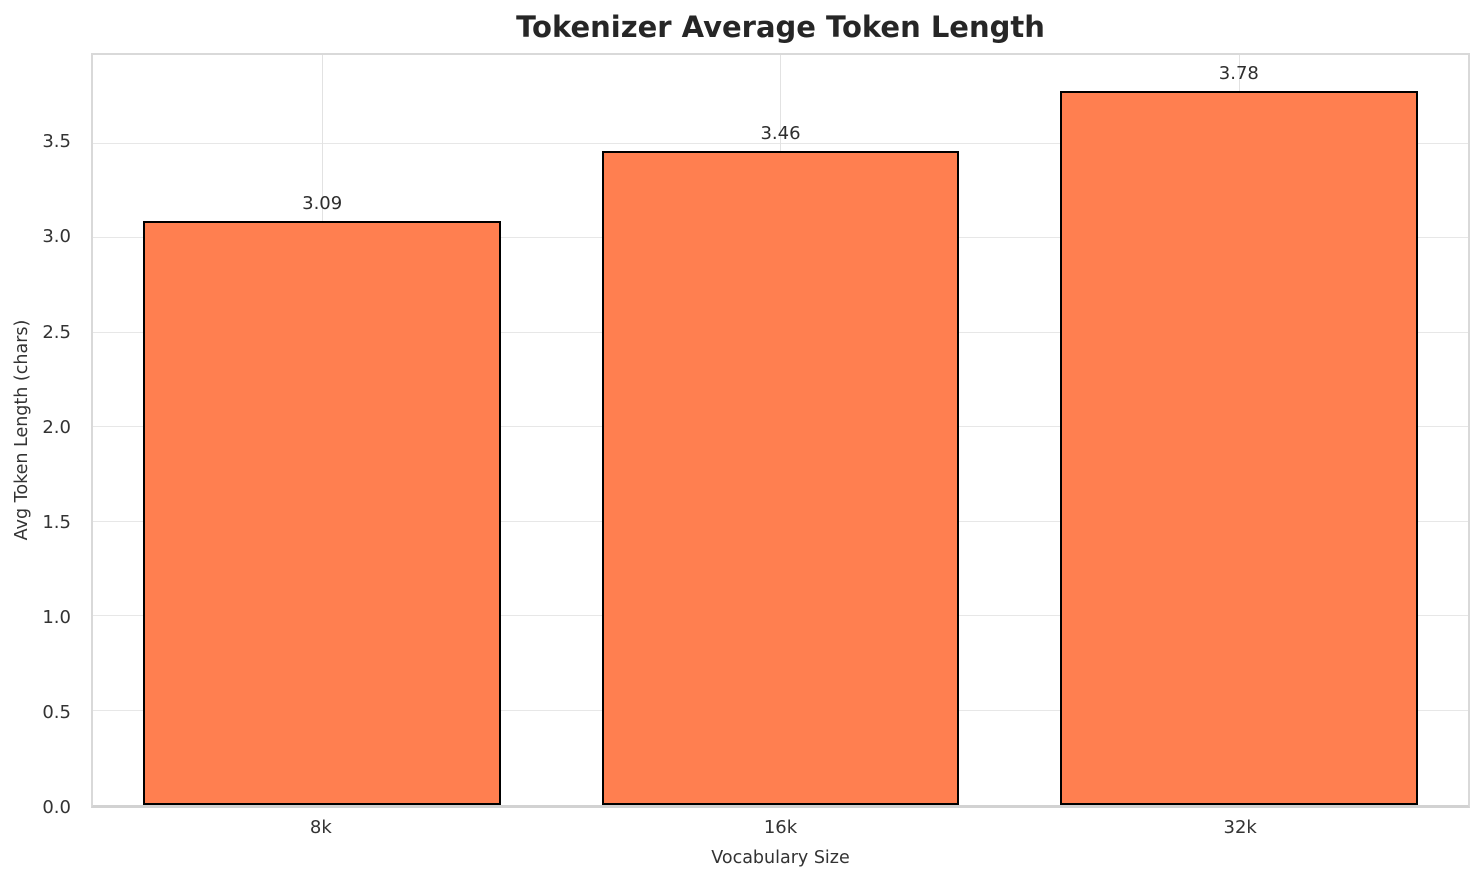  I want to click on y-tick: 3.0, so click(56, 237).